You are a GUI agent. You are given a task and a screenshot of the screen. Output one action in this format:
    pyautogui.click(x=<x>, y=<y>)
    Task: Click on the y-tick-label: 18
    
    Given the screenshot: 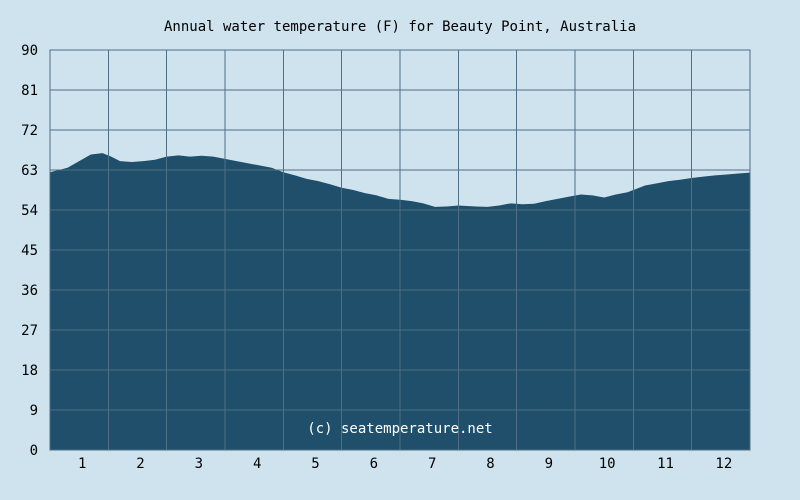 What is the action you would take?
    pyautogui.click(x=29, y=371)
    